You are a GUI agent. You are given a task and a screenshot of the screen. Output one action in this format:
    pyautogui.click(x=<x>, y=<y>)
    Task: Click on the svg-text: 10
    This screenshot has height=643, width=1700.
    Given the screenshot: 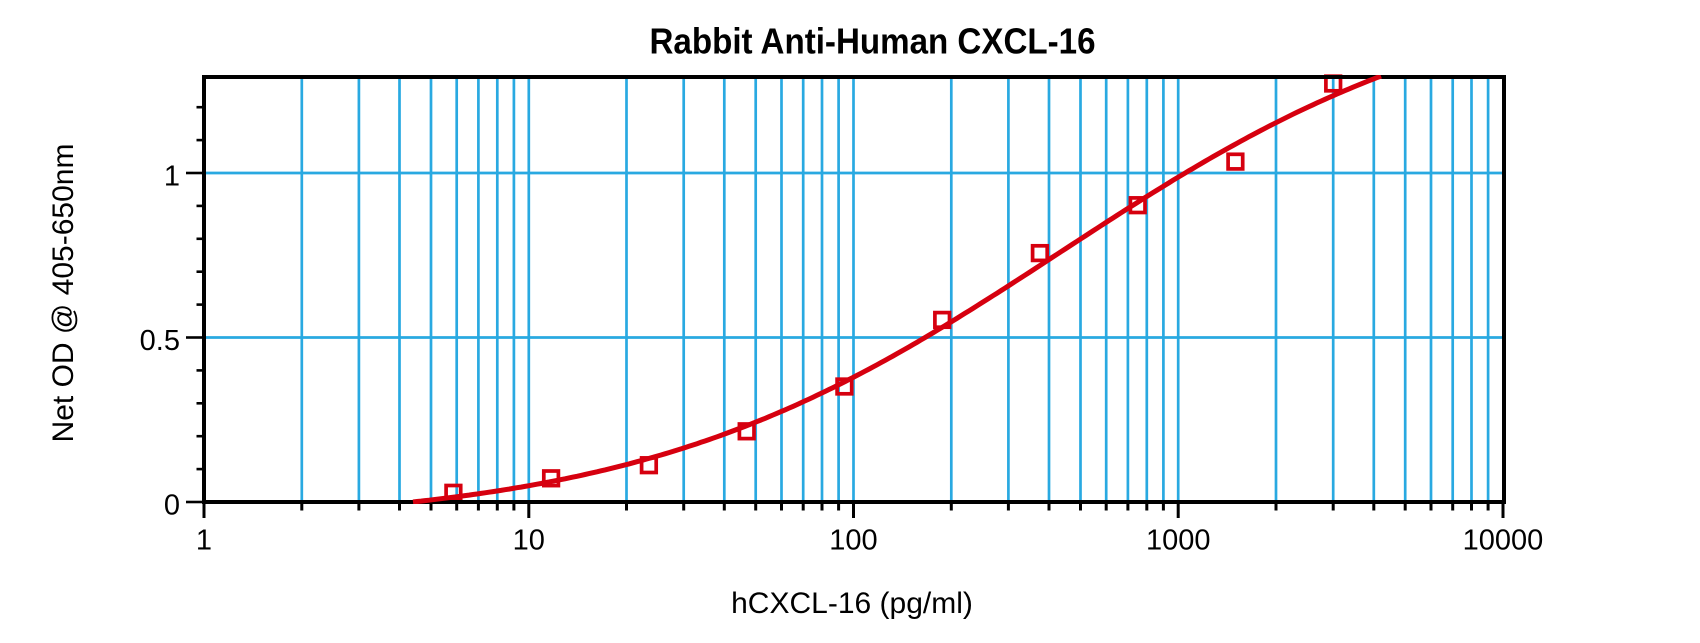 What is the action you would take?
    pyautogui.click(x=529, y=541)
    